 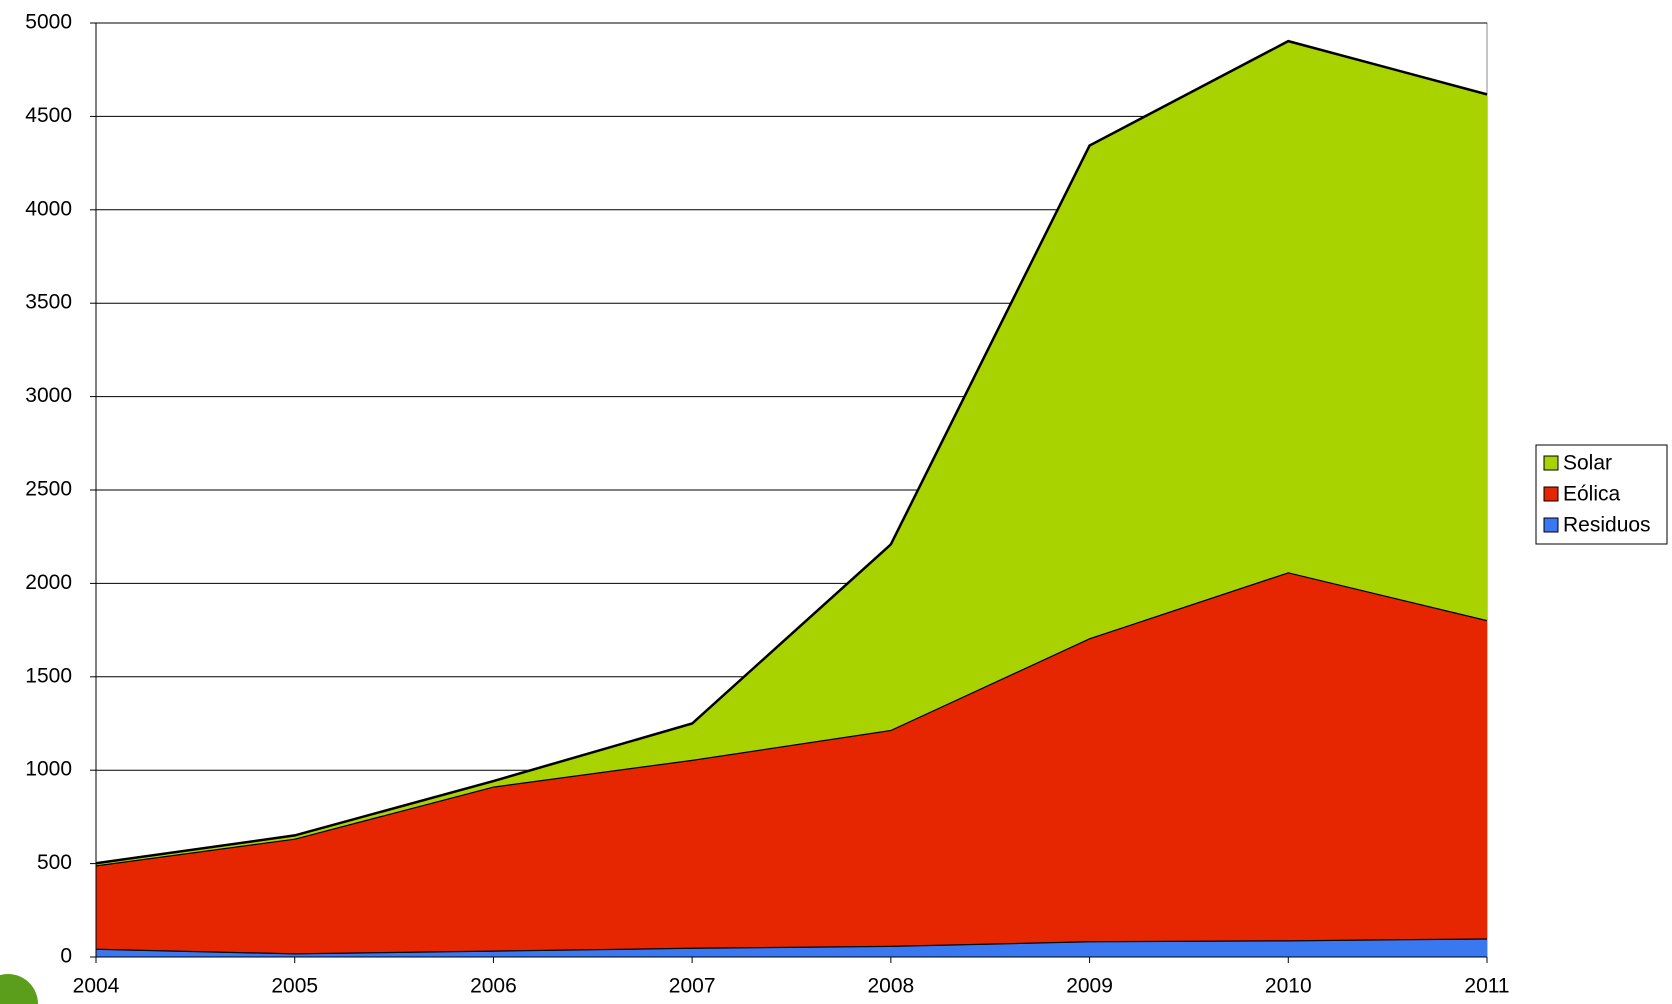 What do you see at coordinates (1089, 986) in the screenshot?
I see `x-tick-label: 2009` at bounding box center [1089, 986].